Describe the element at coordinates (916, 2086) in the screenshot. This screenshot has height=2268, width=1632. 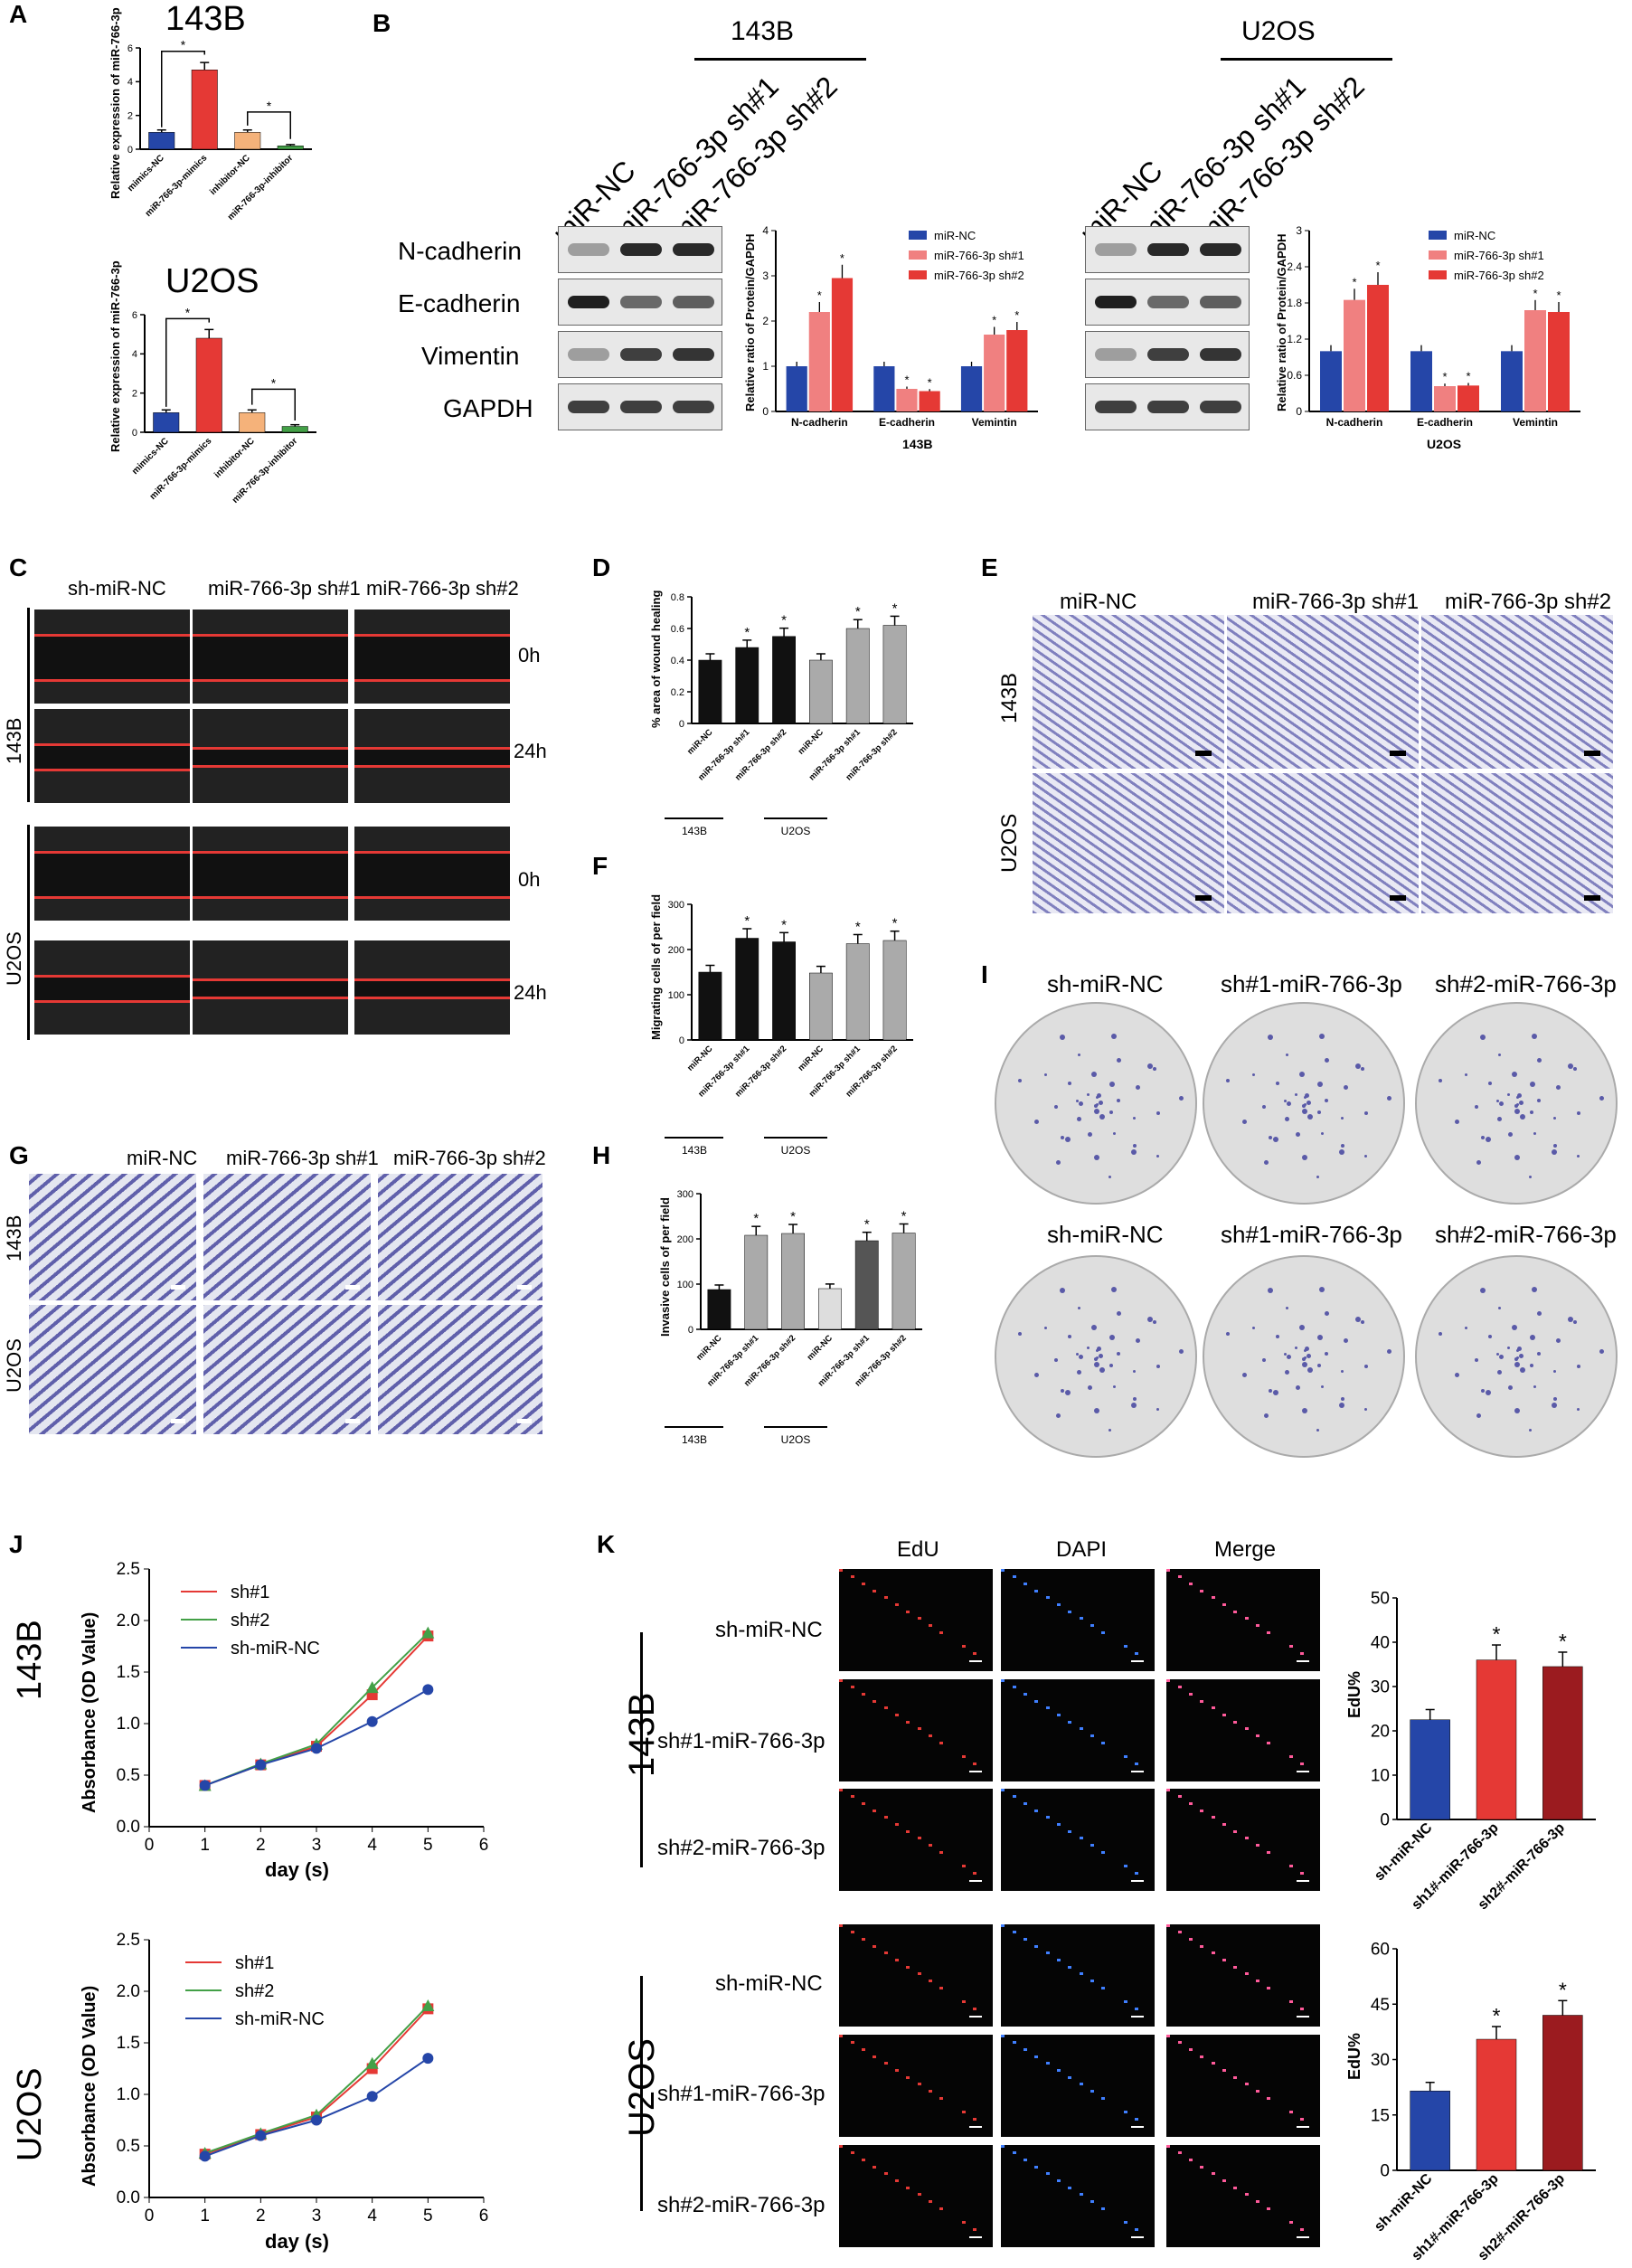
I see `fluorescence-image` at that location.